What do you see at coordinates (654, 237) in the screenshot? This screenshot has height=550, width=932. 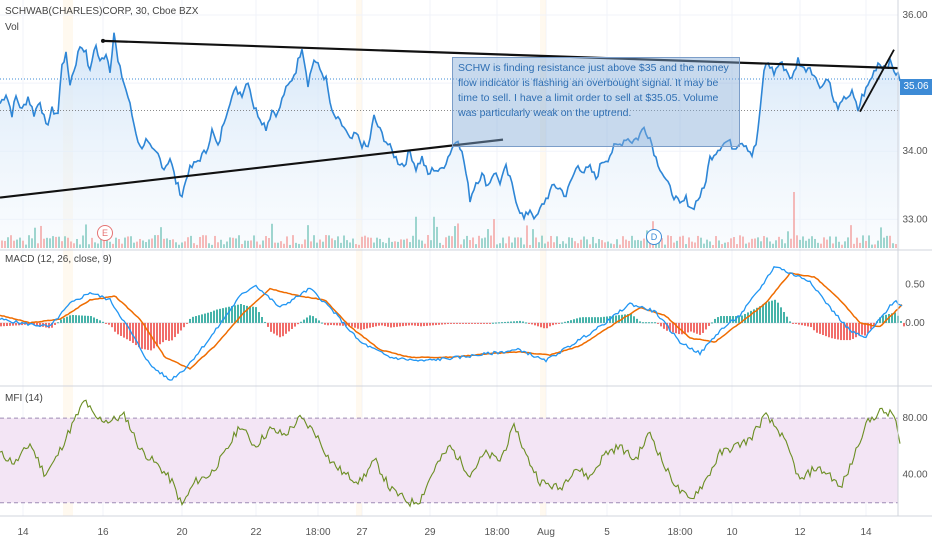 I see `dividend-badge: D` at bounding box center [654, 237].